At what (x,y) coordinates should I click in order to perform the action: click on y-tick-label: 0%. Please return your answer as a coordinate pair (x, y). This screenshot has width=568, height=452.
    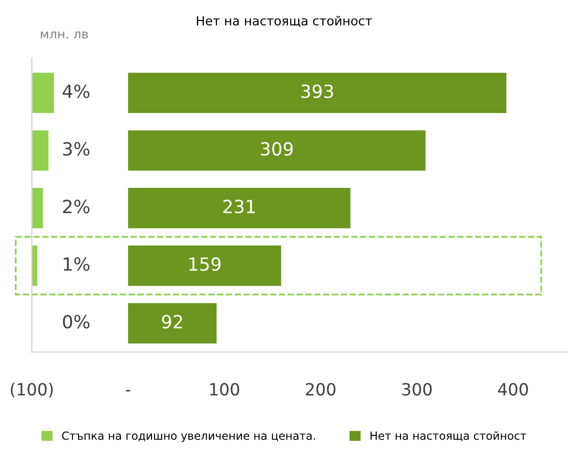
    Looking at the image, I should click on (76, 321).